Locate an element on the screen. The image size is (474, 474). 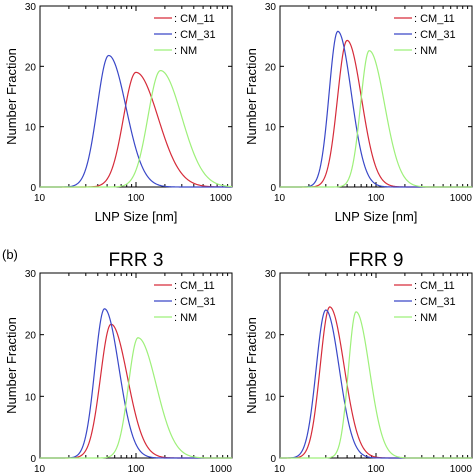
section-label: (b) is located at coordinates (10, 254).